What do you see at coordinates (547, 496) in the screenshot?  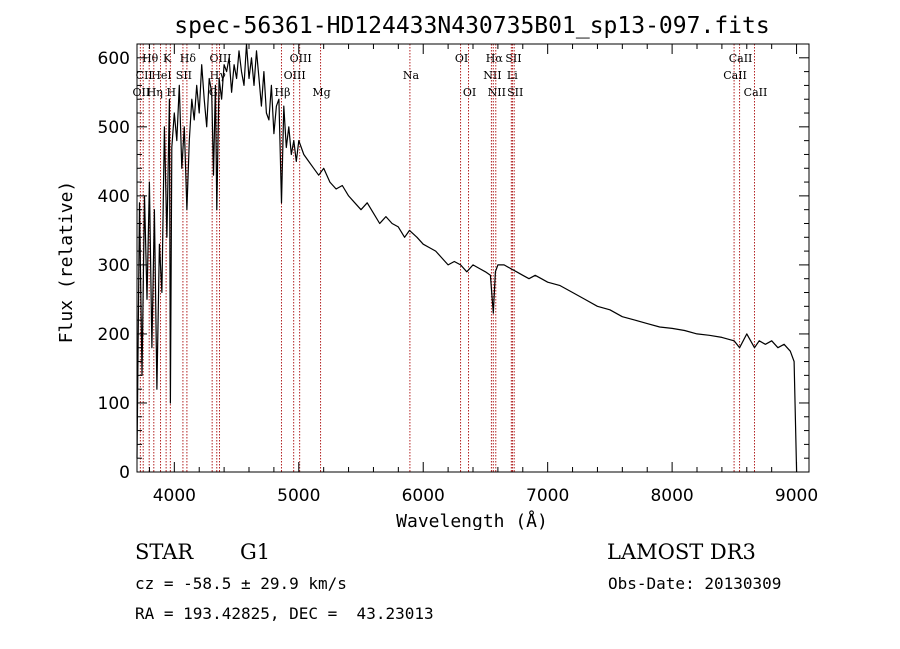 I see `x-tick-label: 7000` at bounding box center [547, 496].